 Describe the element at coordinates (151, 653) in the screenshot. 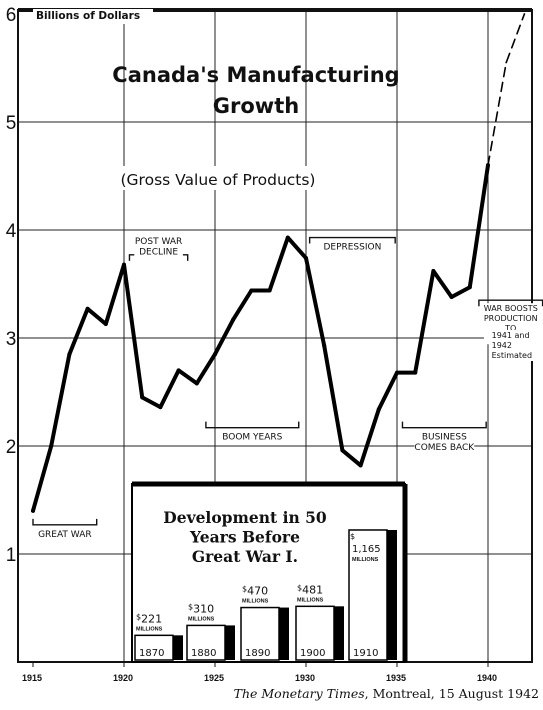

I see `inset-bar-category: 1870` at that location.